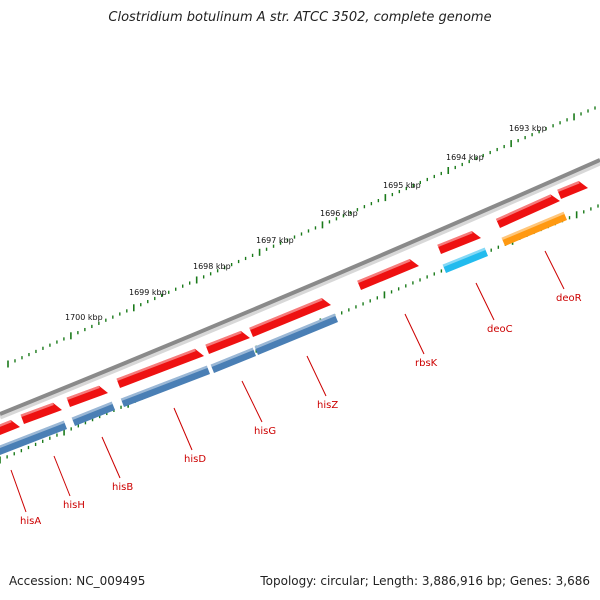 The height and width of the screenshot is (600, 600). Describe the element at coordinates (455, 239) in the screenshot. I see `gene-red-8-highlight` at that location.